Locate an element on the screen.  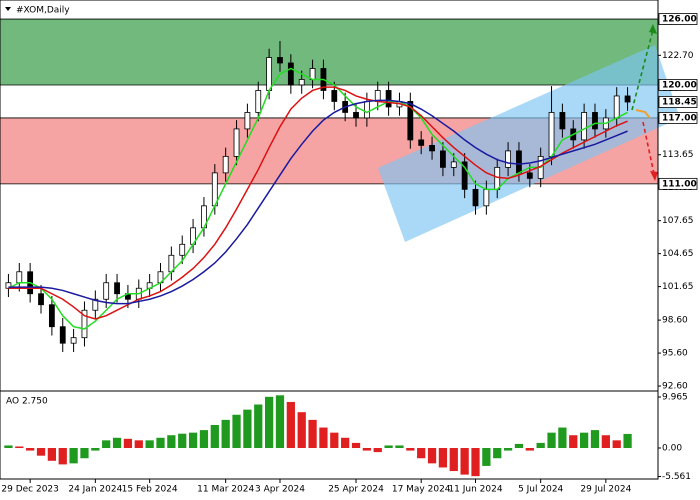
x-tick-label: 29 Dec 2023 is located at coordinates (30, 490).